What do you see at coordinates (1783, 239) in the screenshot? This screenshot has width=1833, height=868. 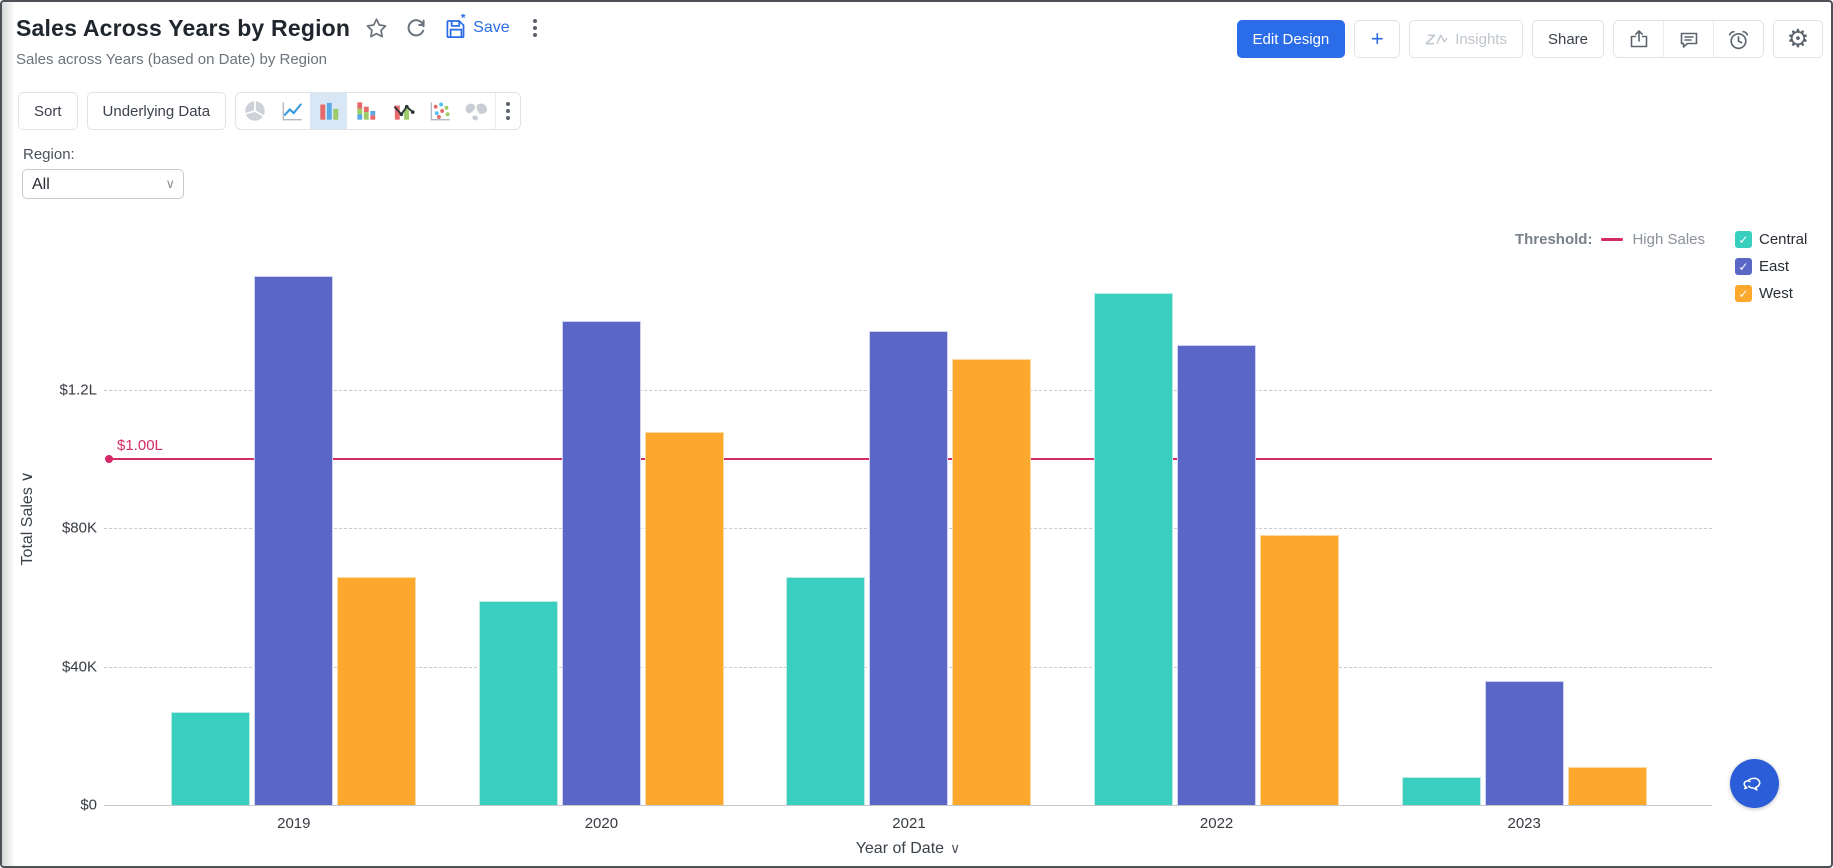 I see `legend-label: Central` at bounding box center [1783, 239].